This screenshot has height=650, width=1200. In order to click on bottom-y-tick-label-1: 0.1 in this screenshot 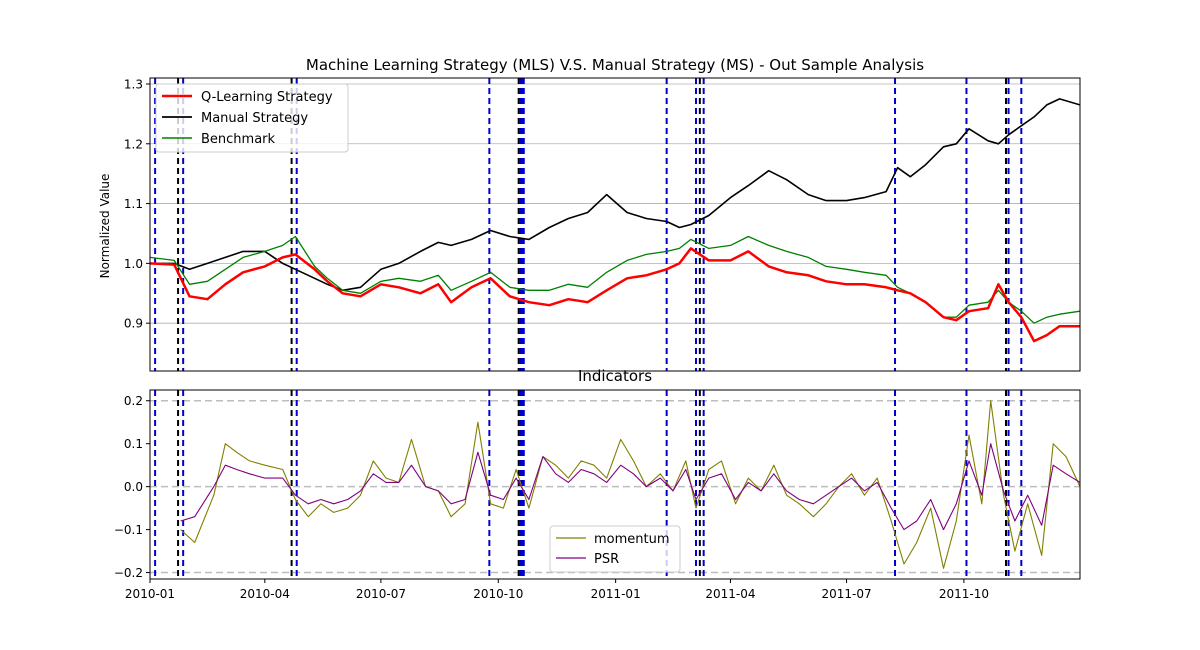, I will do `click(133, 444)`.